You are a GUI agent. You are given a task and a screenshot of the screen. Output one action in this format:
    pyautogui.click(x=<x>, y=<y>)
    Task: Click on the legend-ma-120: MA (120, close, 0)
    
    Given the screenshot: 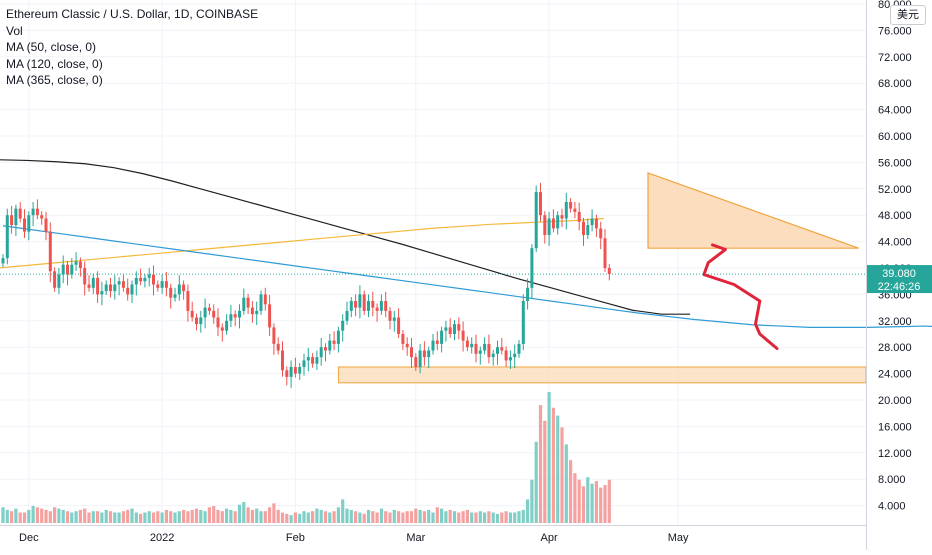 What is the action you would take?
    pyautogui.click(x=54, y=63)
    